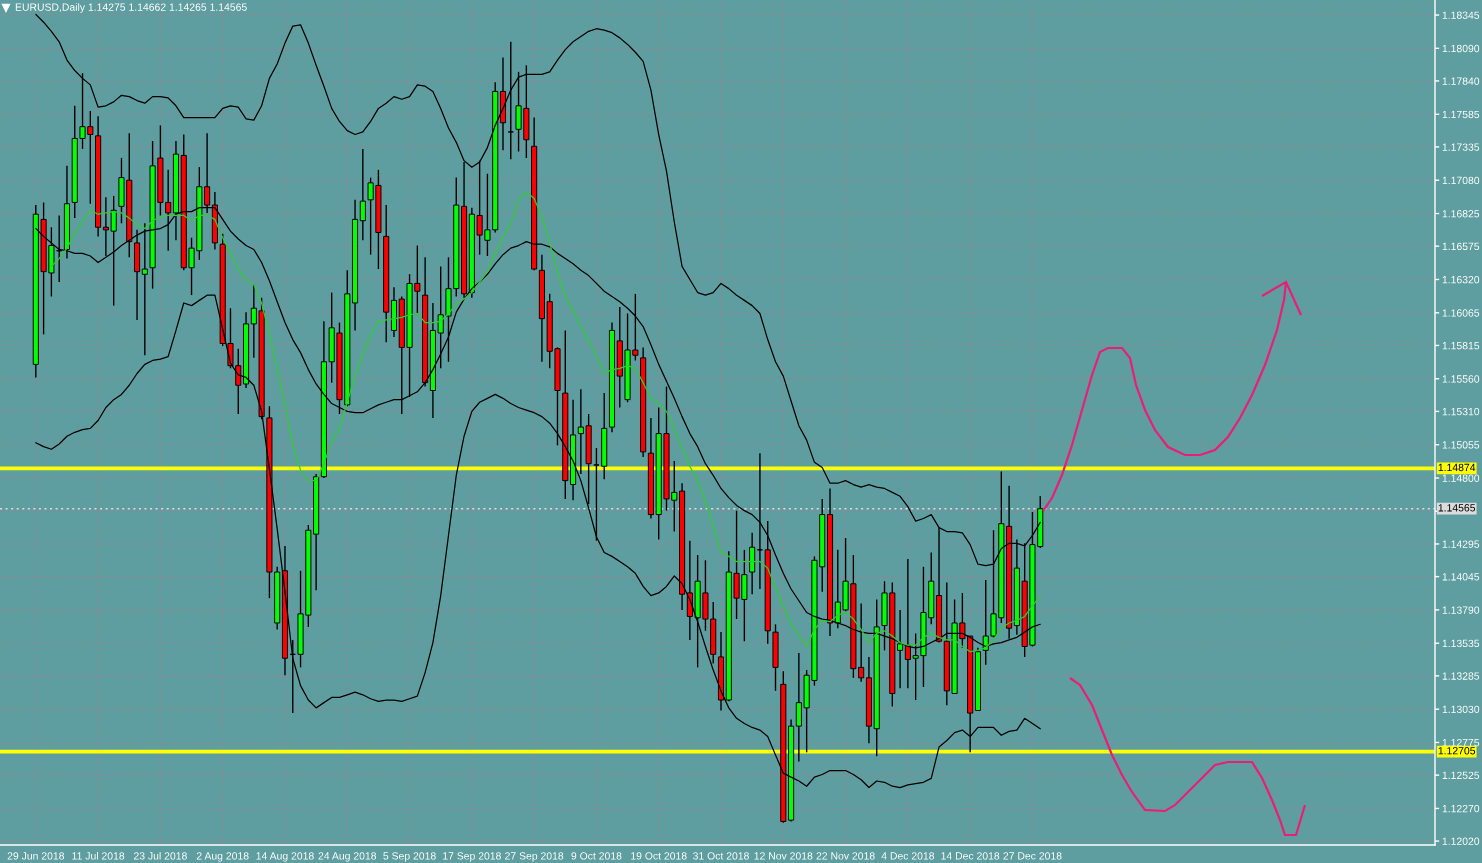 The height and width of the screenshot is (863, 1482). I want to click on x-tick-label: 19 Oct 2018, so click(659, 856).